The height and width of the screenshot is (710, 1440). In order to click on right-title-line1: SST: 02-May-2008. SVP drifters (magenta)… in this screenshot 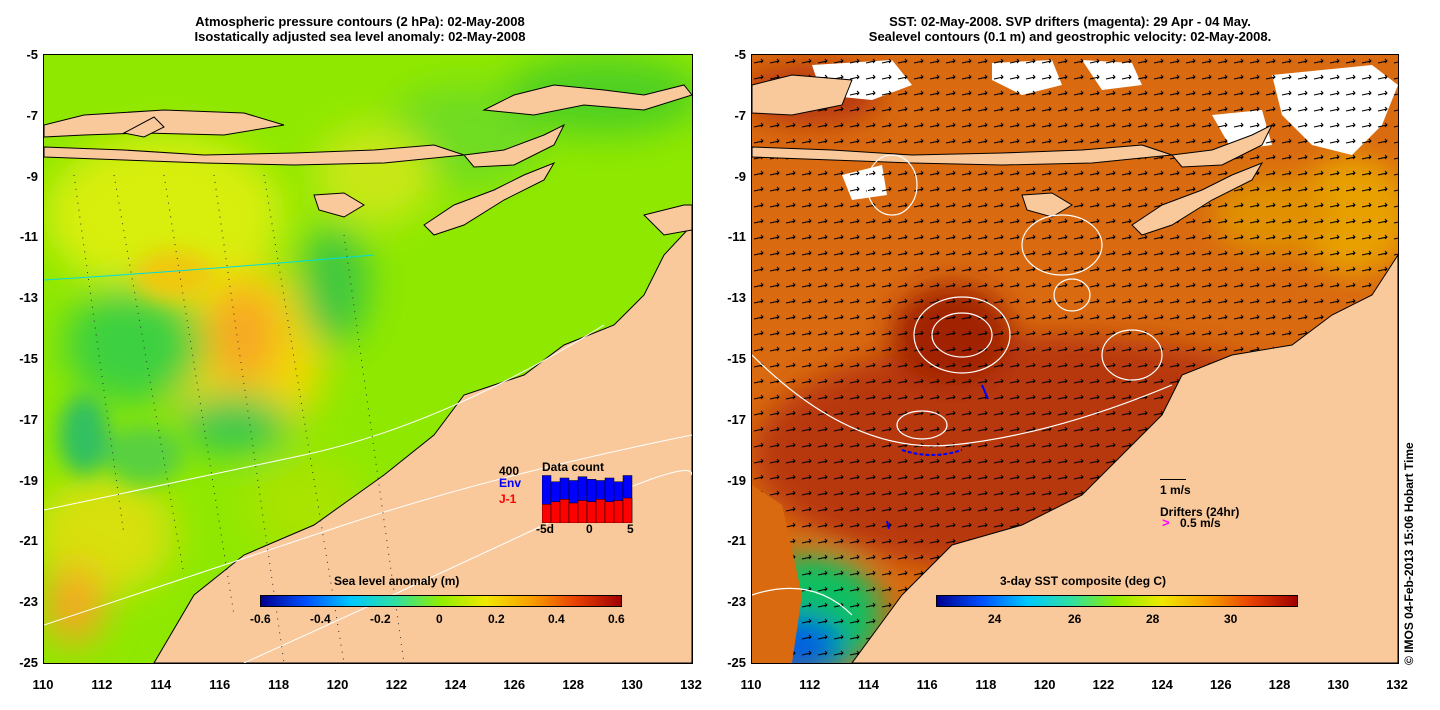, I will do `click(1070, 21)`.